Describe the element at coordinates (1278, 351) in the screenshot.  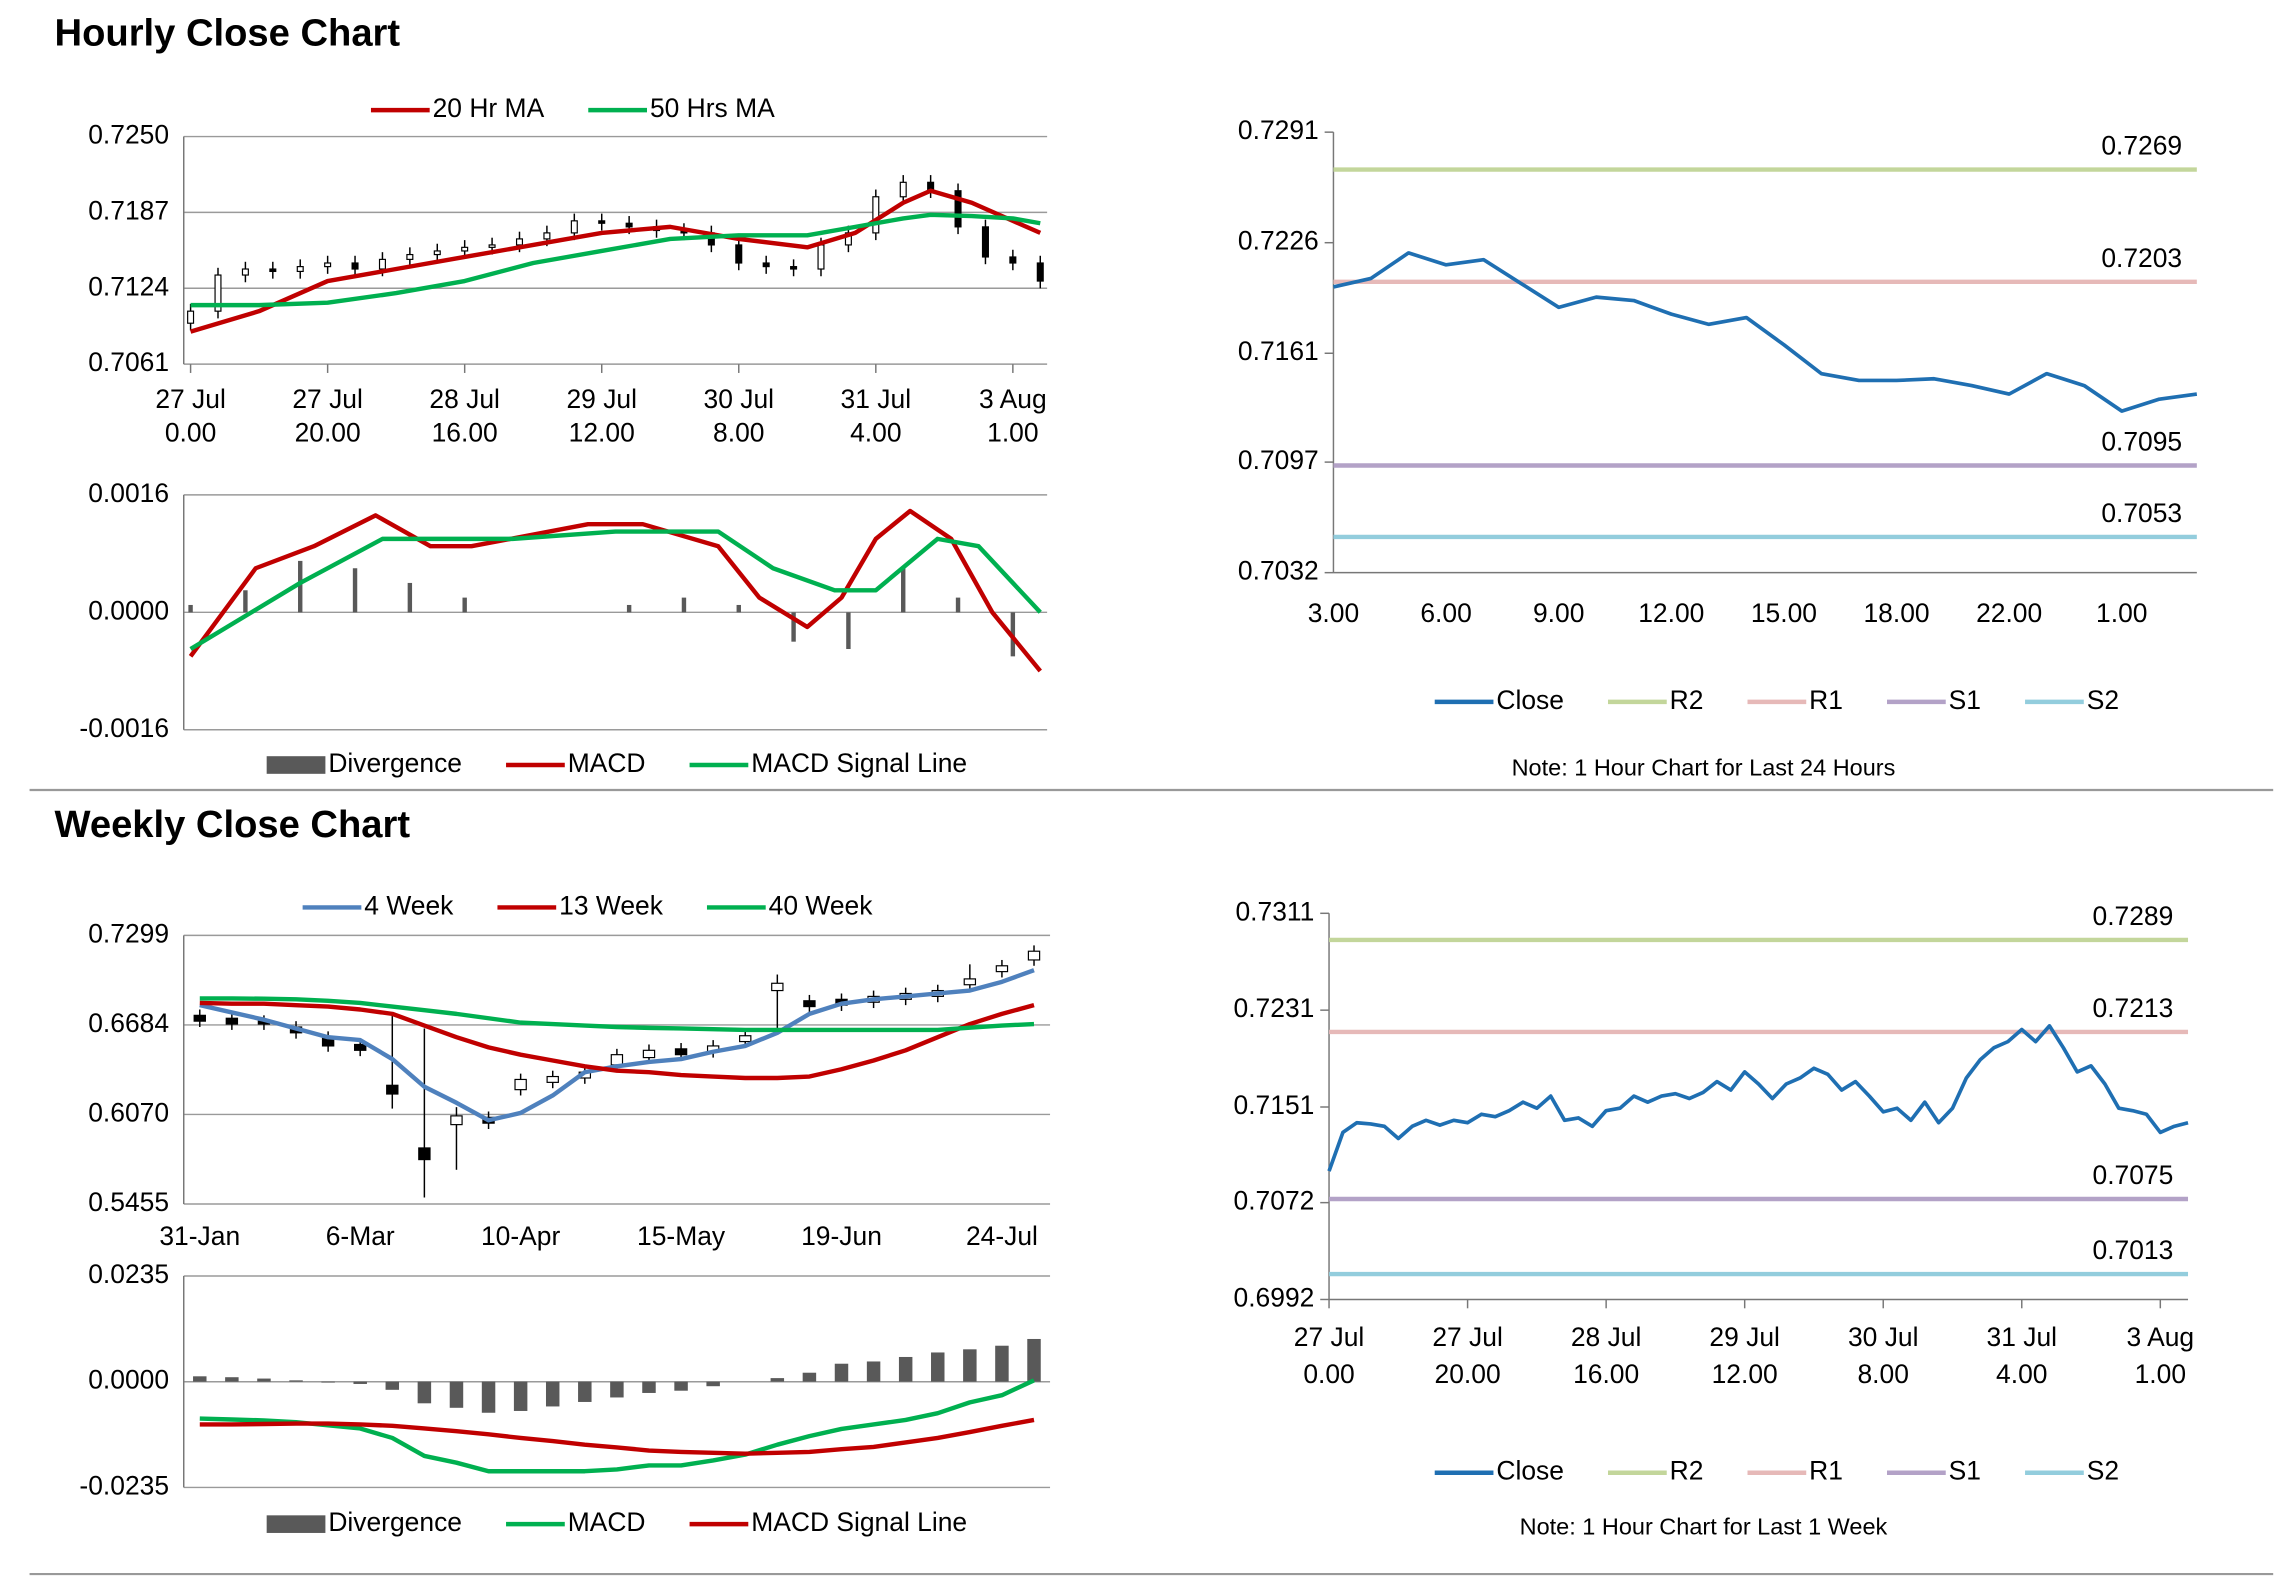
I see `y-tick-label: 0.7161` at that location.